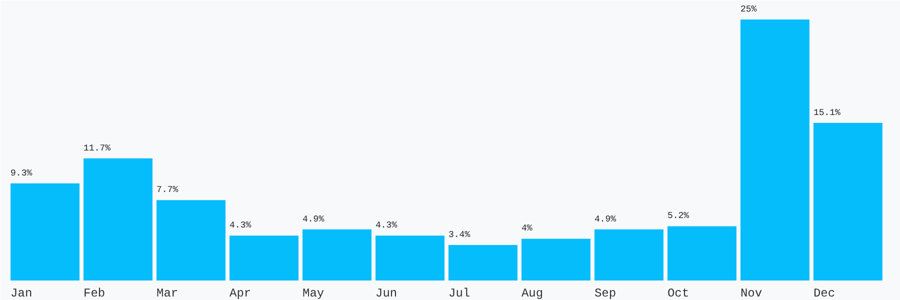 This screenshot has height=300, width=900. Describe the element at coordinates (527, 229) in the screenshot. I see `data-label: 4%` at that location.